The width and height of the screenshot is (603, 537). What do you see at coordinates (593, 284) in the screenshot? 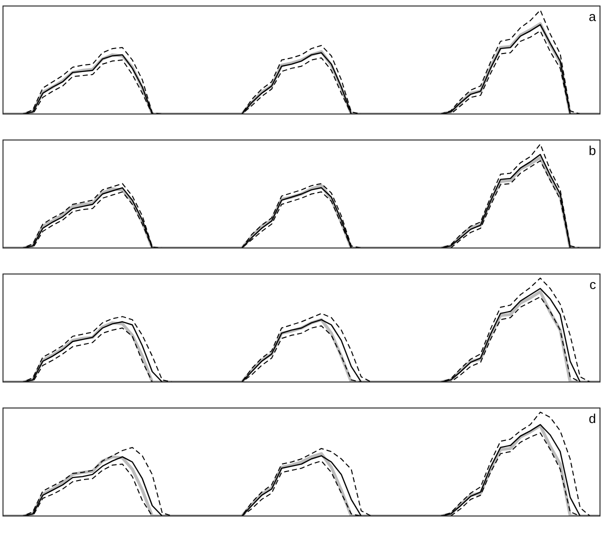
I see `chart-title: c` at bounding box center [593, 284].